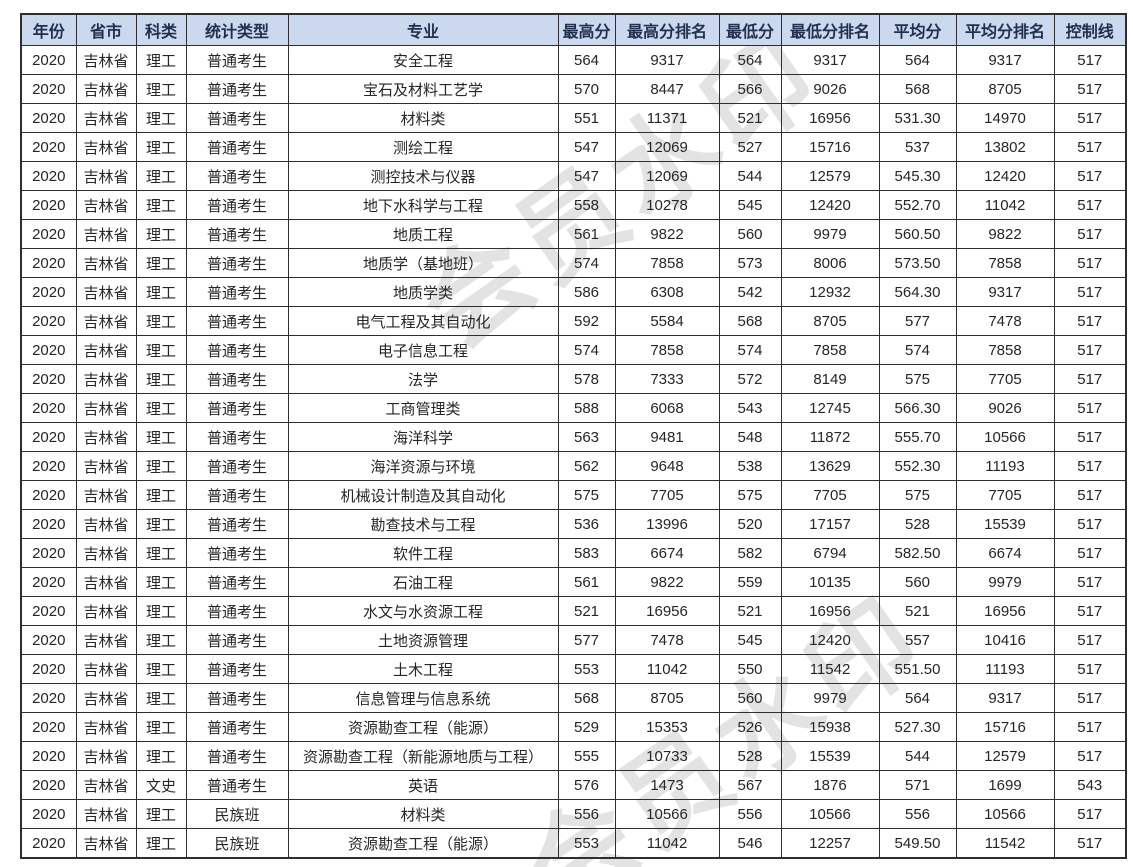  Describe the element at coordinates (750, 147) in the screenshot. I see `cell-min_score: 527` at that location.